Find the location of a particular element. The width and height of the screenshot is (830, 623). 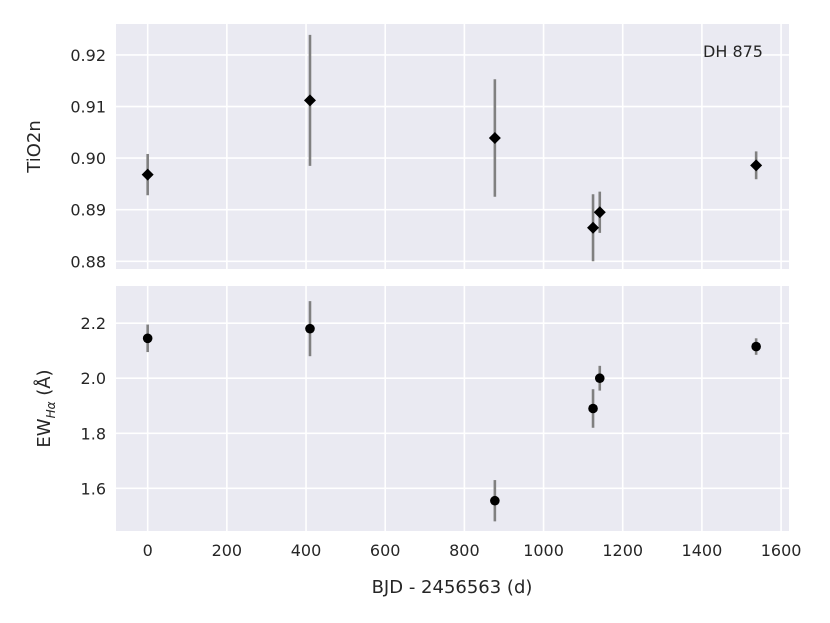

x-tick-labels: 0 200 400 600 800 1000 1200 1400 1600 is located at coordinates (472, 550).